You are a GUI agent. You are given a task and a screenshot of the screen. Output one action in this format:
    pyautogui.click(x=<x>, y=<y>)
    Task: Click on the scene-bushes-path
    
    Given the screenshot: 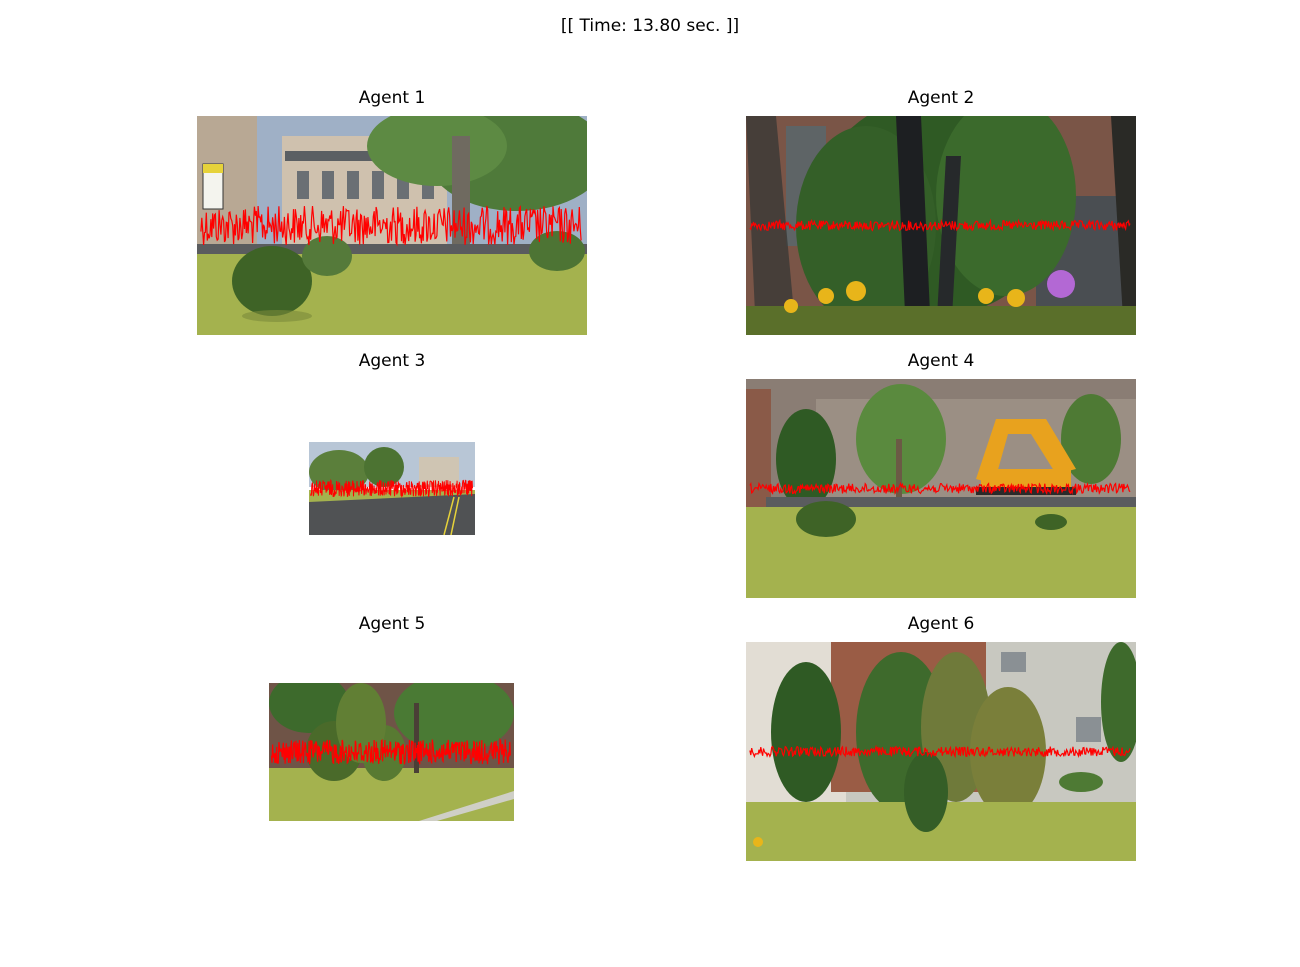 What is the action you would take?
    pyautogui.click(x=391, y=752)
    